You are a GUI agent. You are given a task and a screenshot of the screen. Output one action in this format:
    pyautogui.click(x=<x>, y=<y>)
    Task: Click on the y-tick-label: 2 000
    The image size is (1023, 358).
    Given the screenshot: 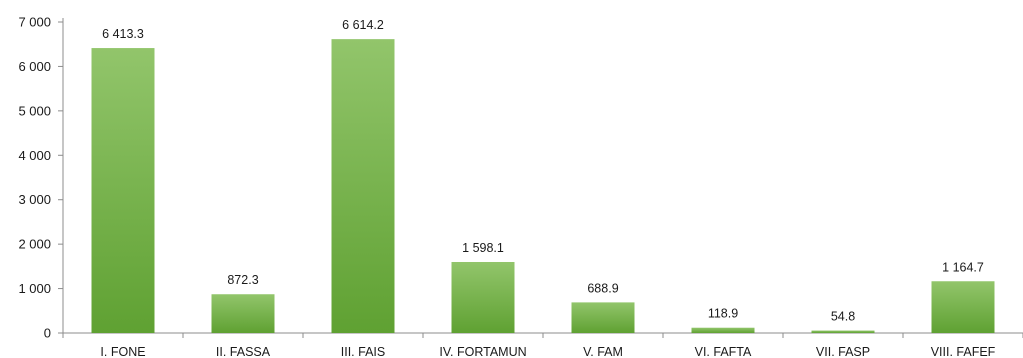 What is the action you would take?
    pyautogui.click(x=34, y=244)
    